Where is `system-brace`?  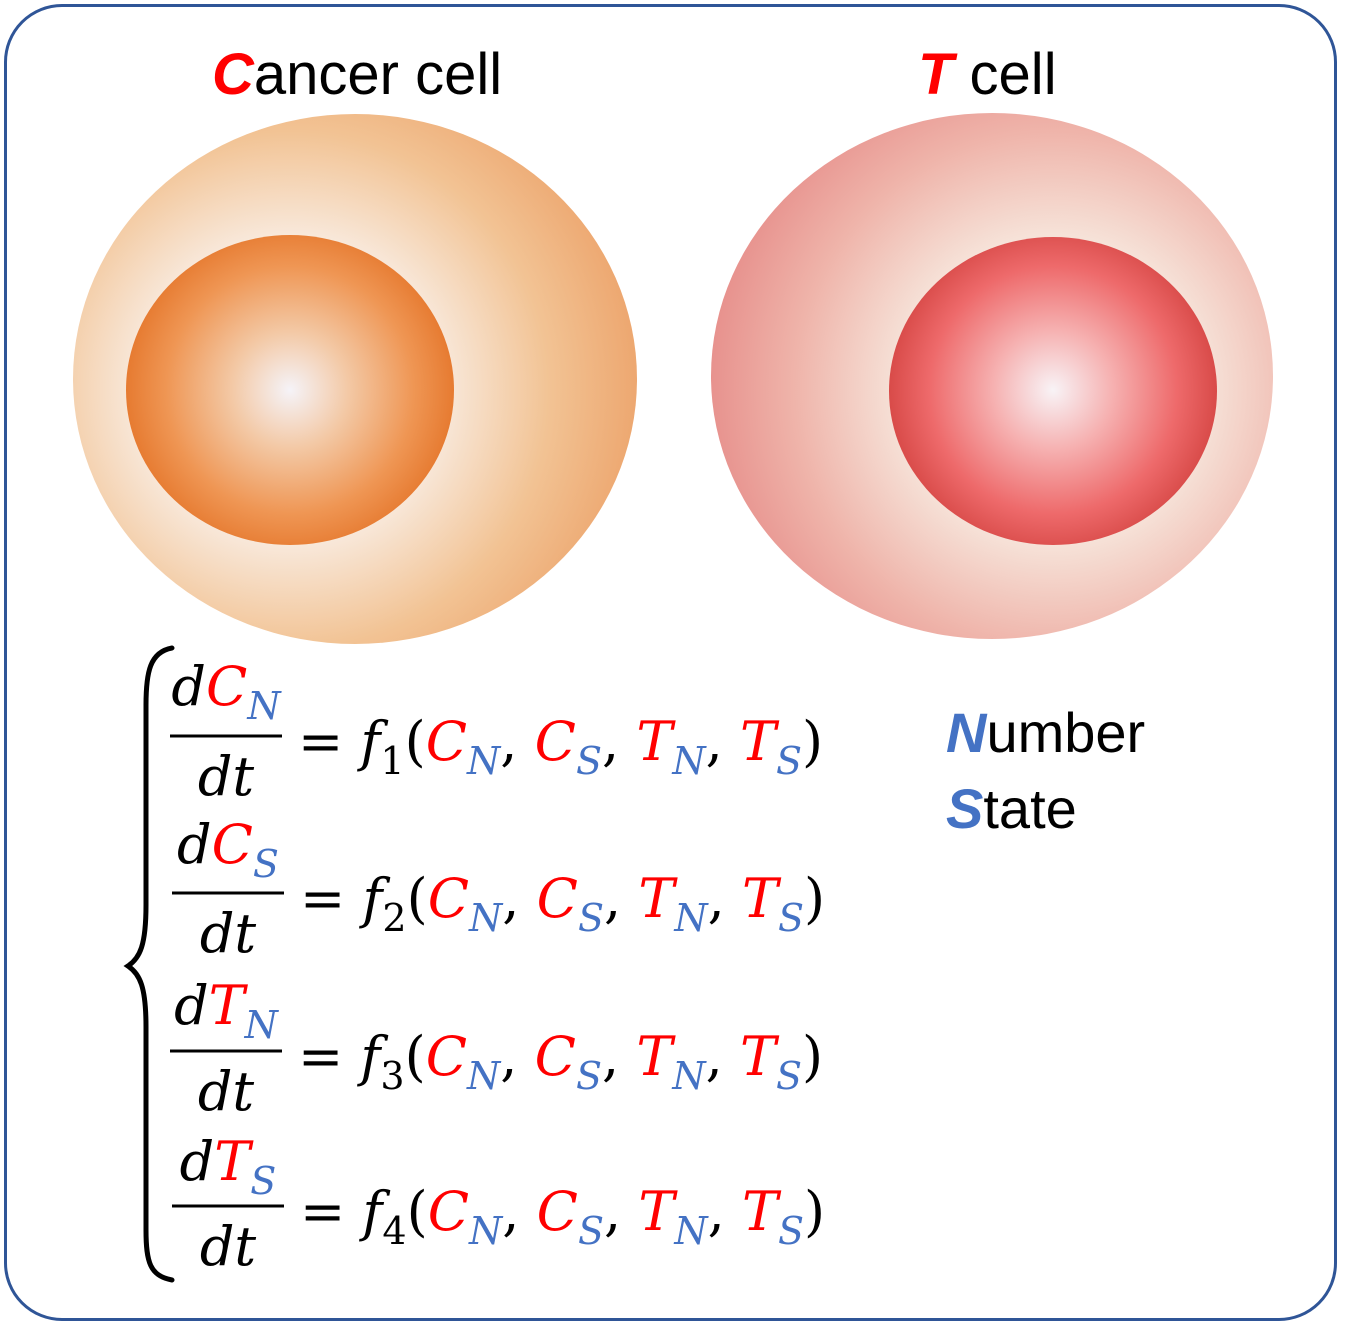 system-brace is located at coordinates (149, 964).